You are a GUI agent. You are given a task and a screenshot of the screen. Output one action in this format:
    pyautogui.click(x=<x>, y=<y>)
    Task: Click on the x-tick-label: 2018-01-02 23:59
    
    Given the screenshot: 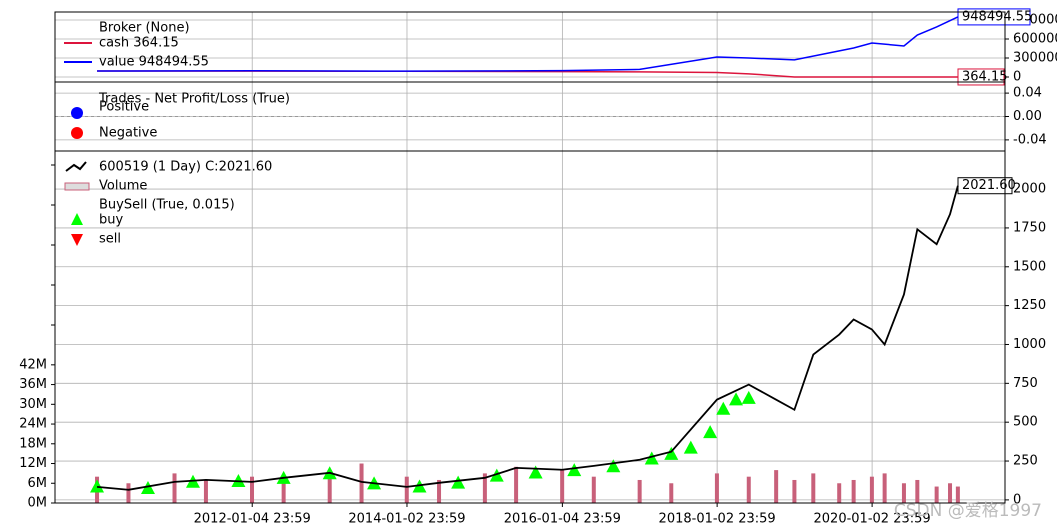 What is the action you would take?
    pyautogui.click(x=717, y=519)
    